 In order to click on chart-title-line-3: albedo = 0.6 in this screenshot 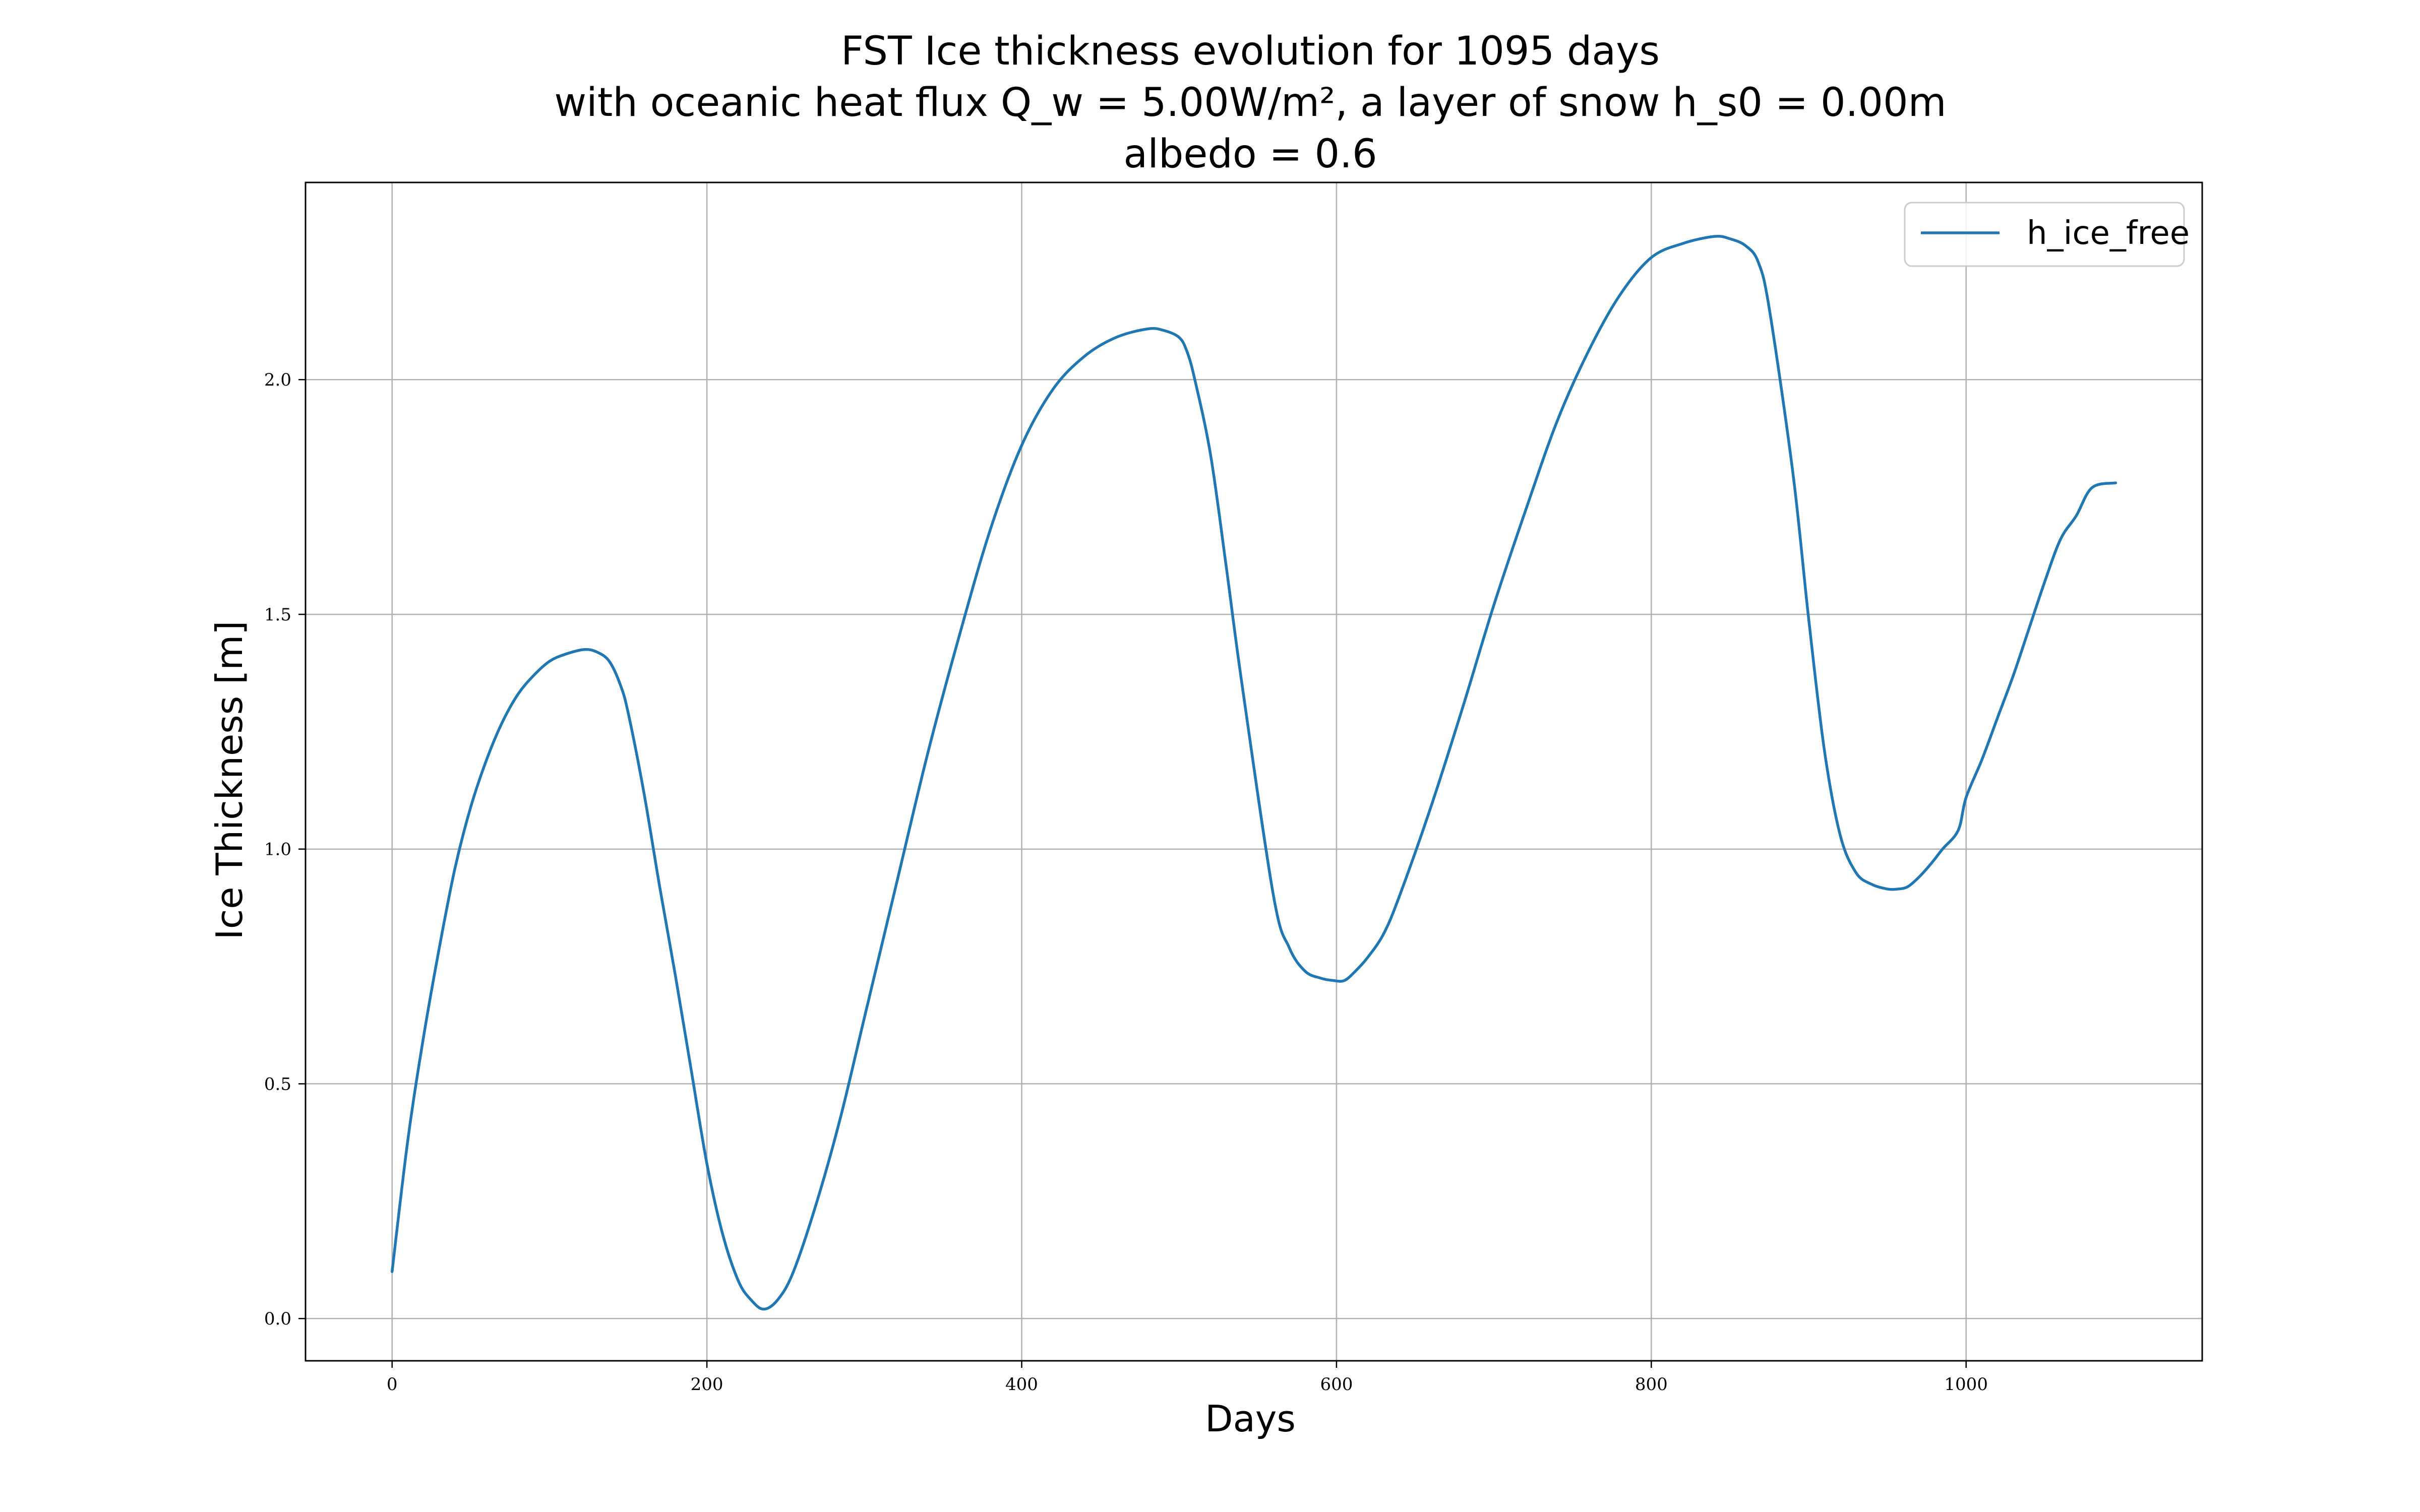, I will do `click(1250, 154)`.